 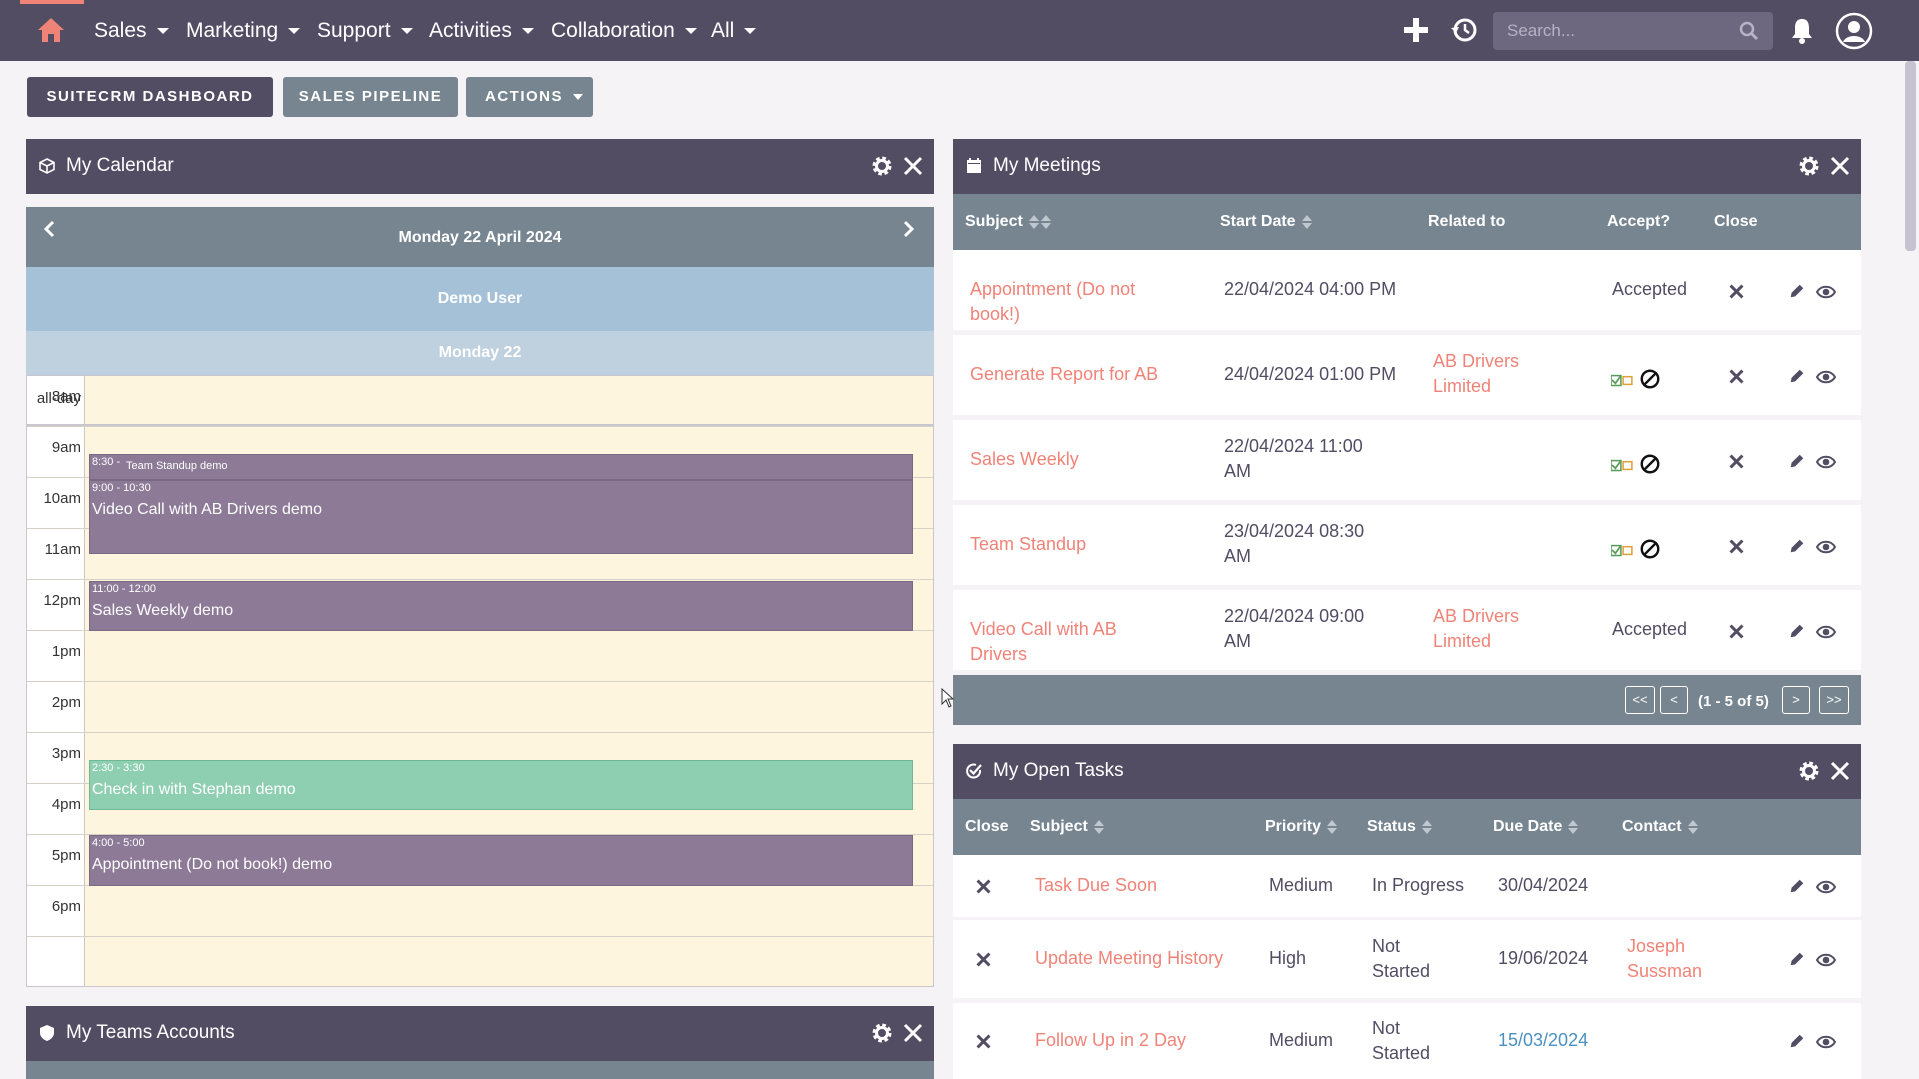 I want to click on menu-activities: Activities, so click(x=481, y=30).